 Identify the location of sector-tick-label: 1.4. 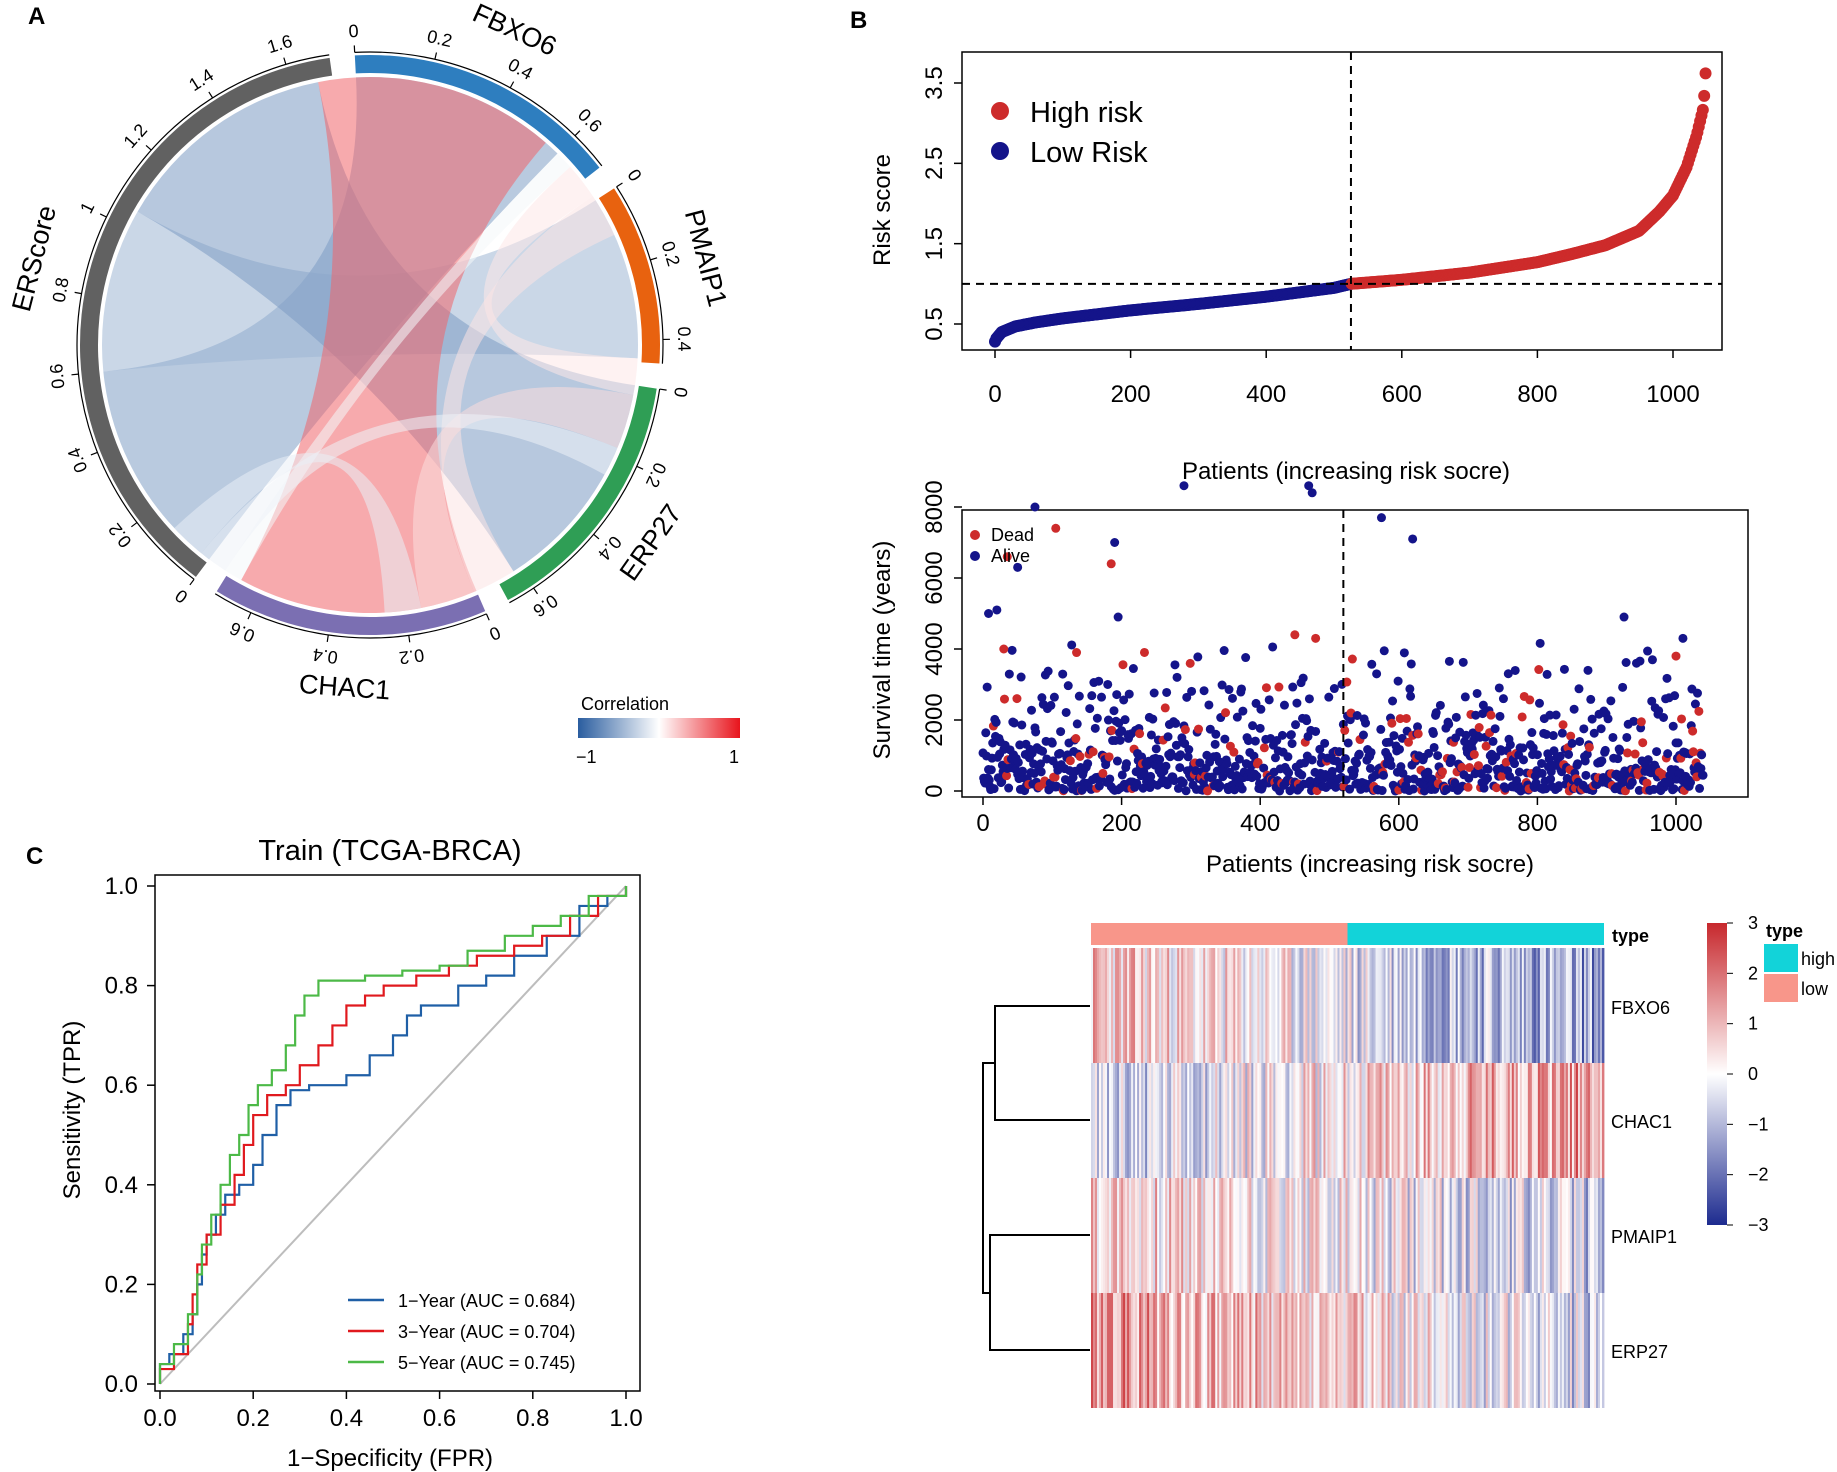
(201, 80).